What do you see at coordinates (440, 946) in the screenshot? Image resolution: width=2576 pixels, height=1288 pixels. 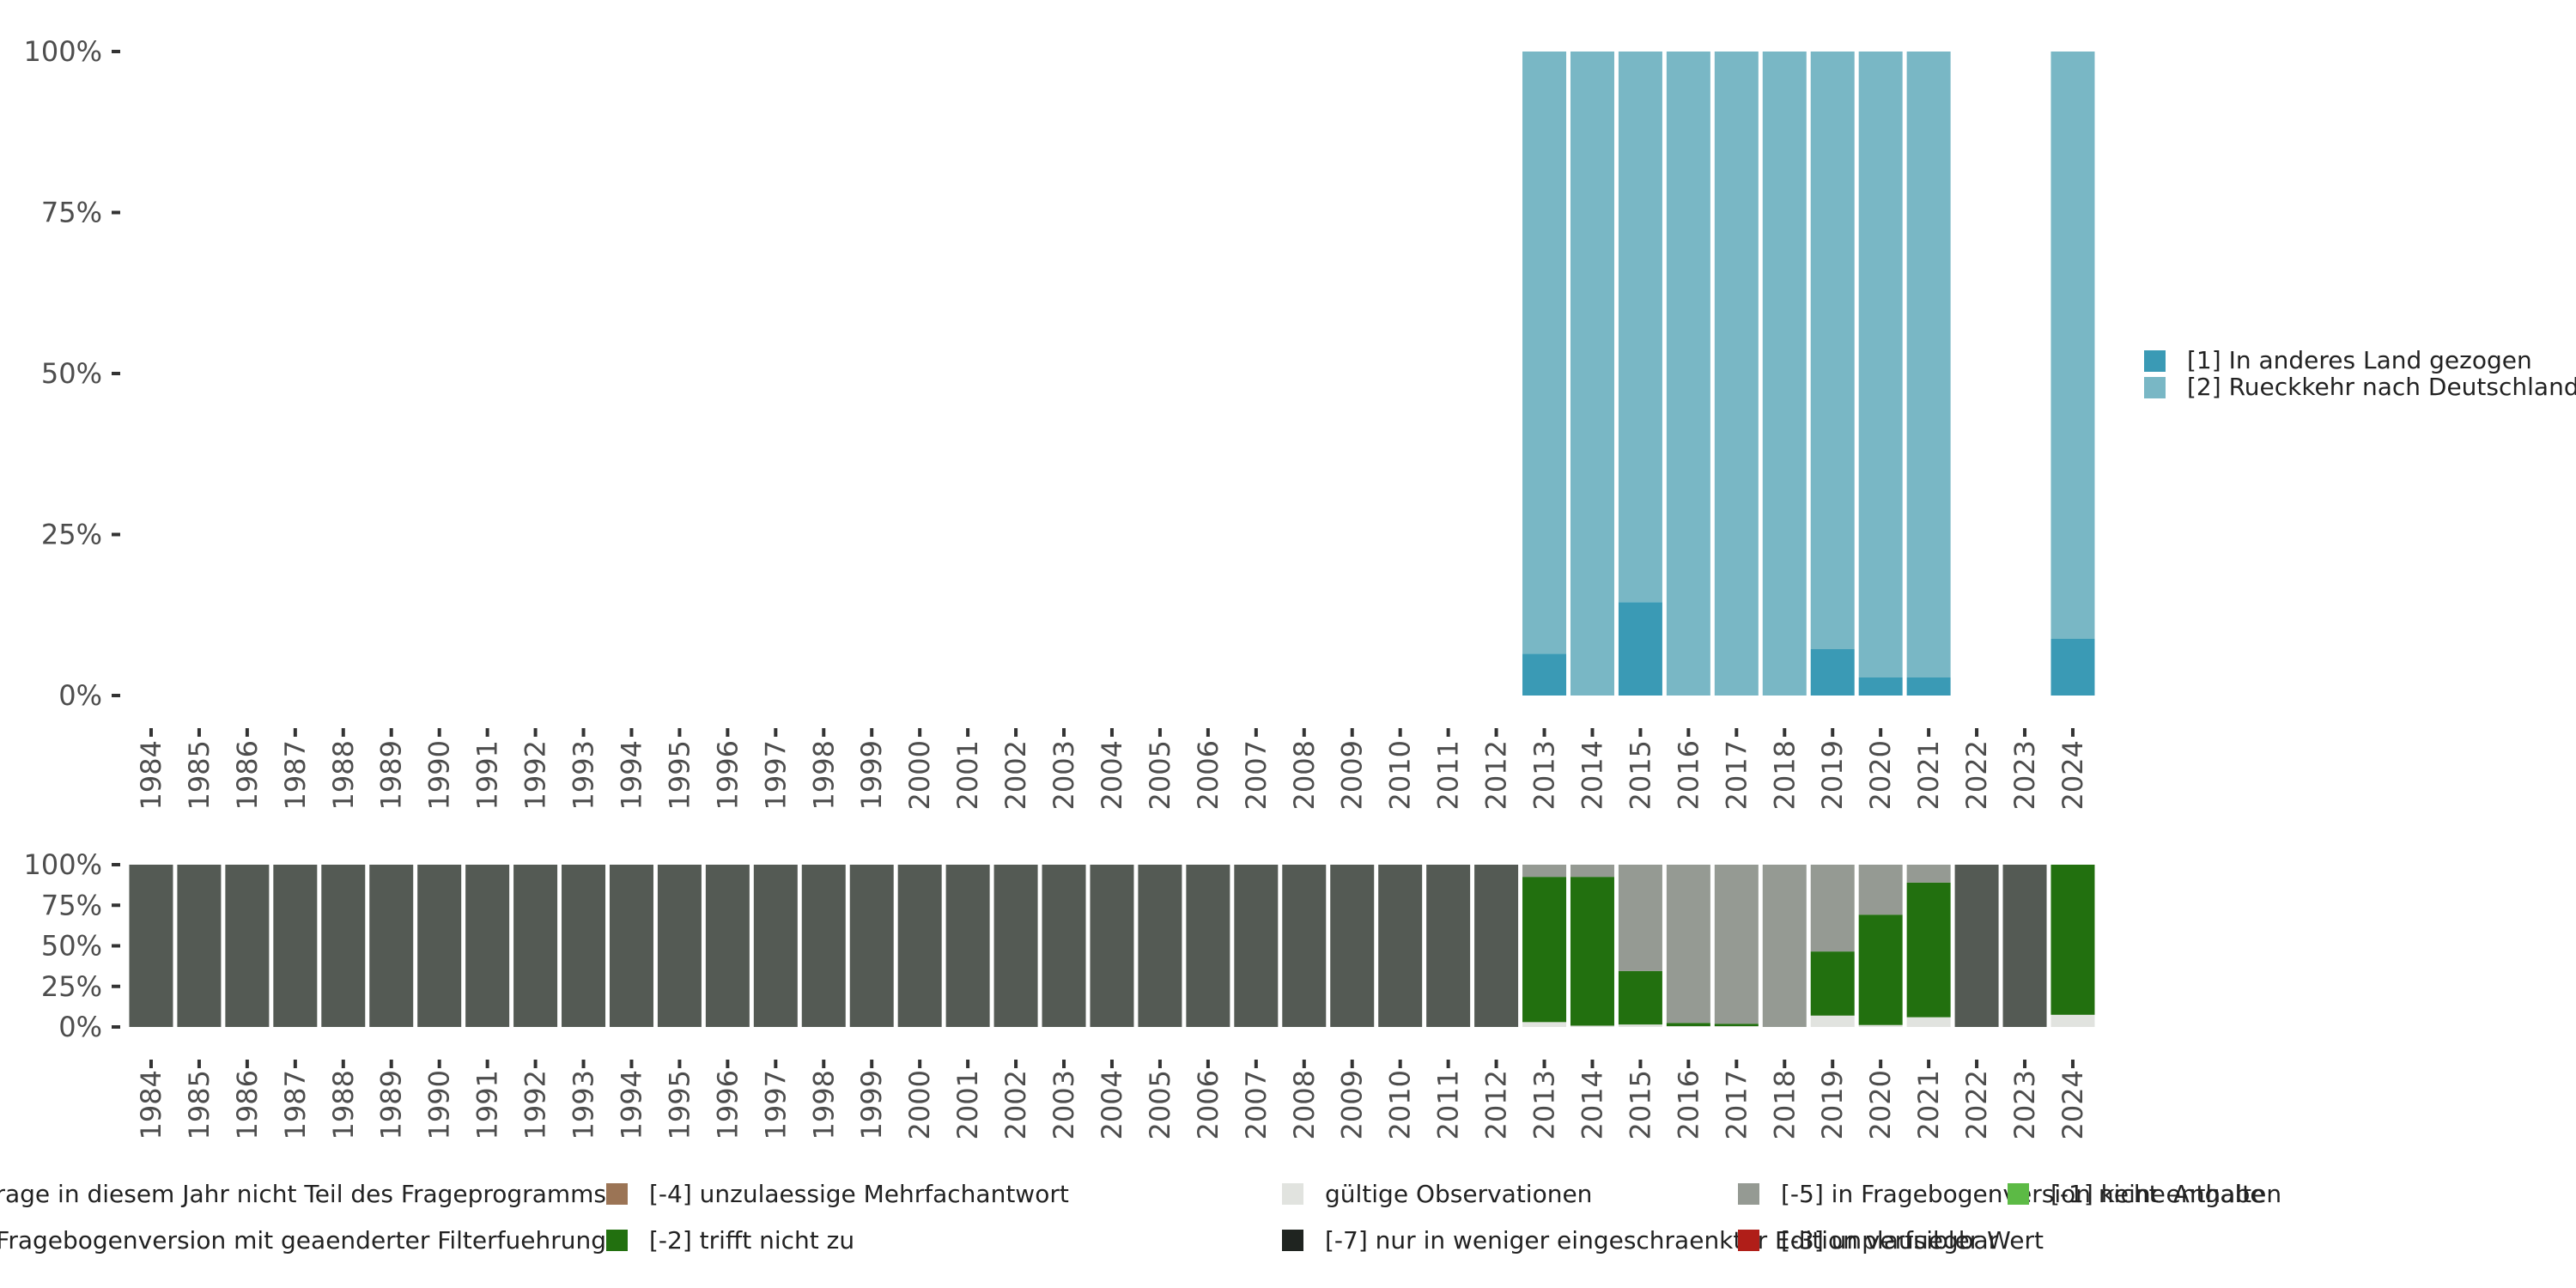 I see `bottom-bar-1990-8-frage-in-diesem-jahr-nicht-teil-des-frageprogramms` at bounding box center [440, 946].